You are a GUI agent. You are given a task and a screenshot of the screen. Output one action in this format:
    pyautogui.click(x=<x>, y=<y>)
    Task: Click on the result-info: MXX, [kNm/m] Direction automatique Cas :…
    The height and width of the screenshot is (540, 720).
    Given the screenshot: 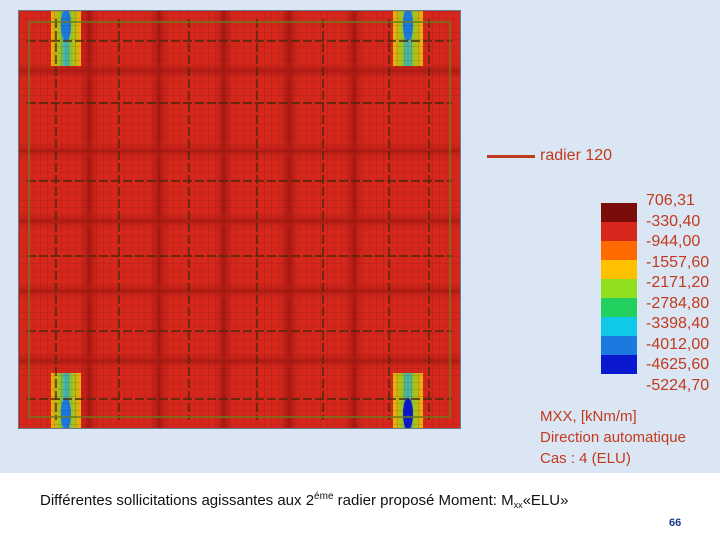 What is the action you would take?
    pyautogui.click(x=613, y=437)
    